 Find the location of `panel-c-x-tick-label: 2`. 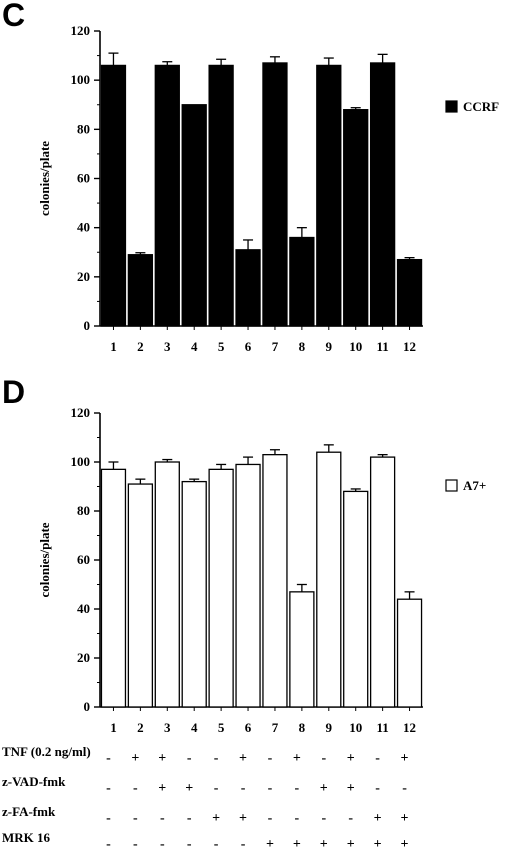

panel-c-x-tick-label: 2 is located at coordinates (140, 346).